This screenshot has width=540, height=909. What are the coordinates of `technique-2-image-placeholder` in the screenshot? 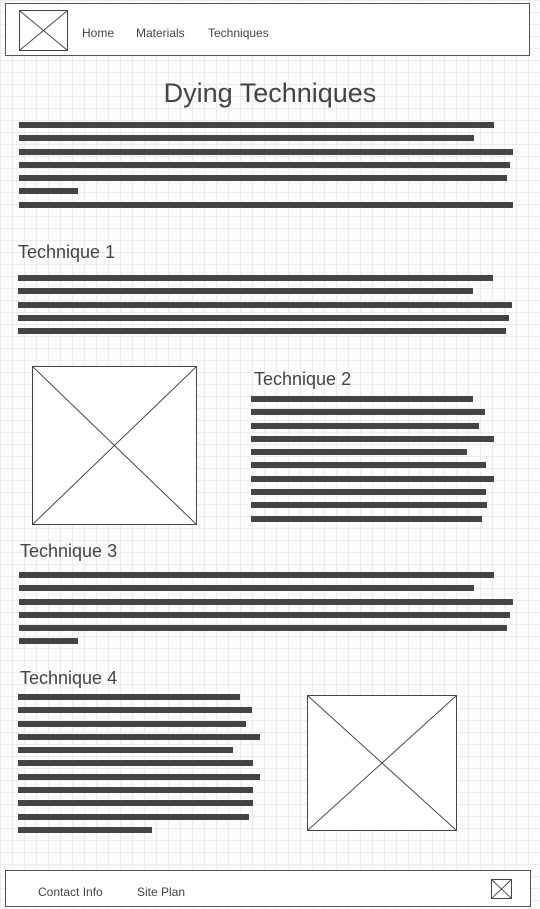 It's located at (114, 445).